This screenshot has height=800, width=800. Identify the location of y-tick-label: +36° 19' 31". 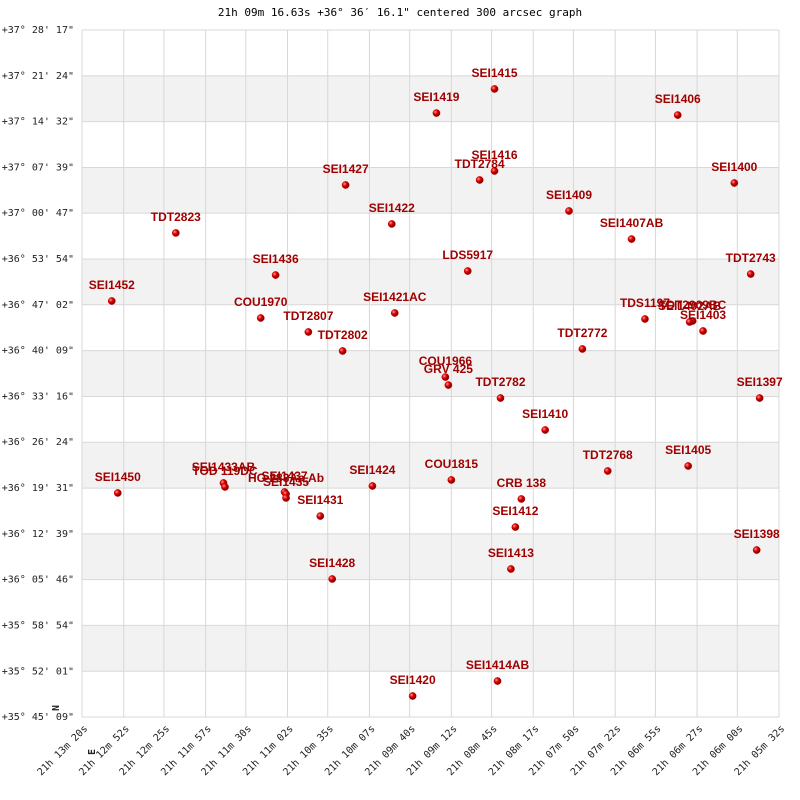
(38, 488).